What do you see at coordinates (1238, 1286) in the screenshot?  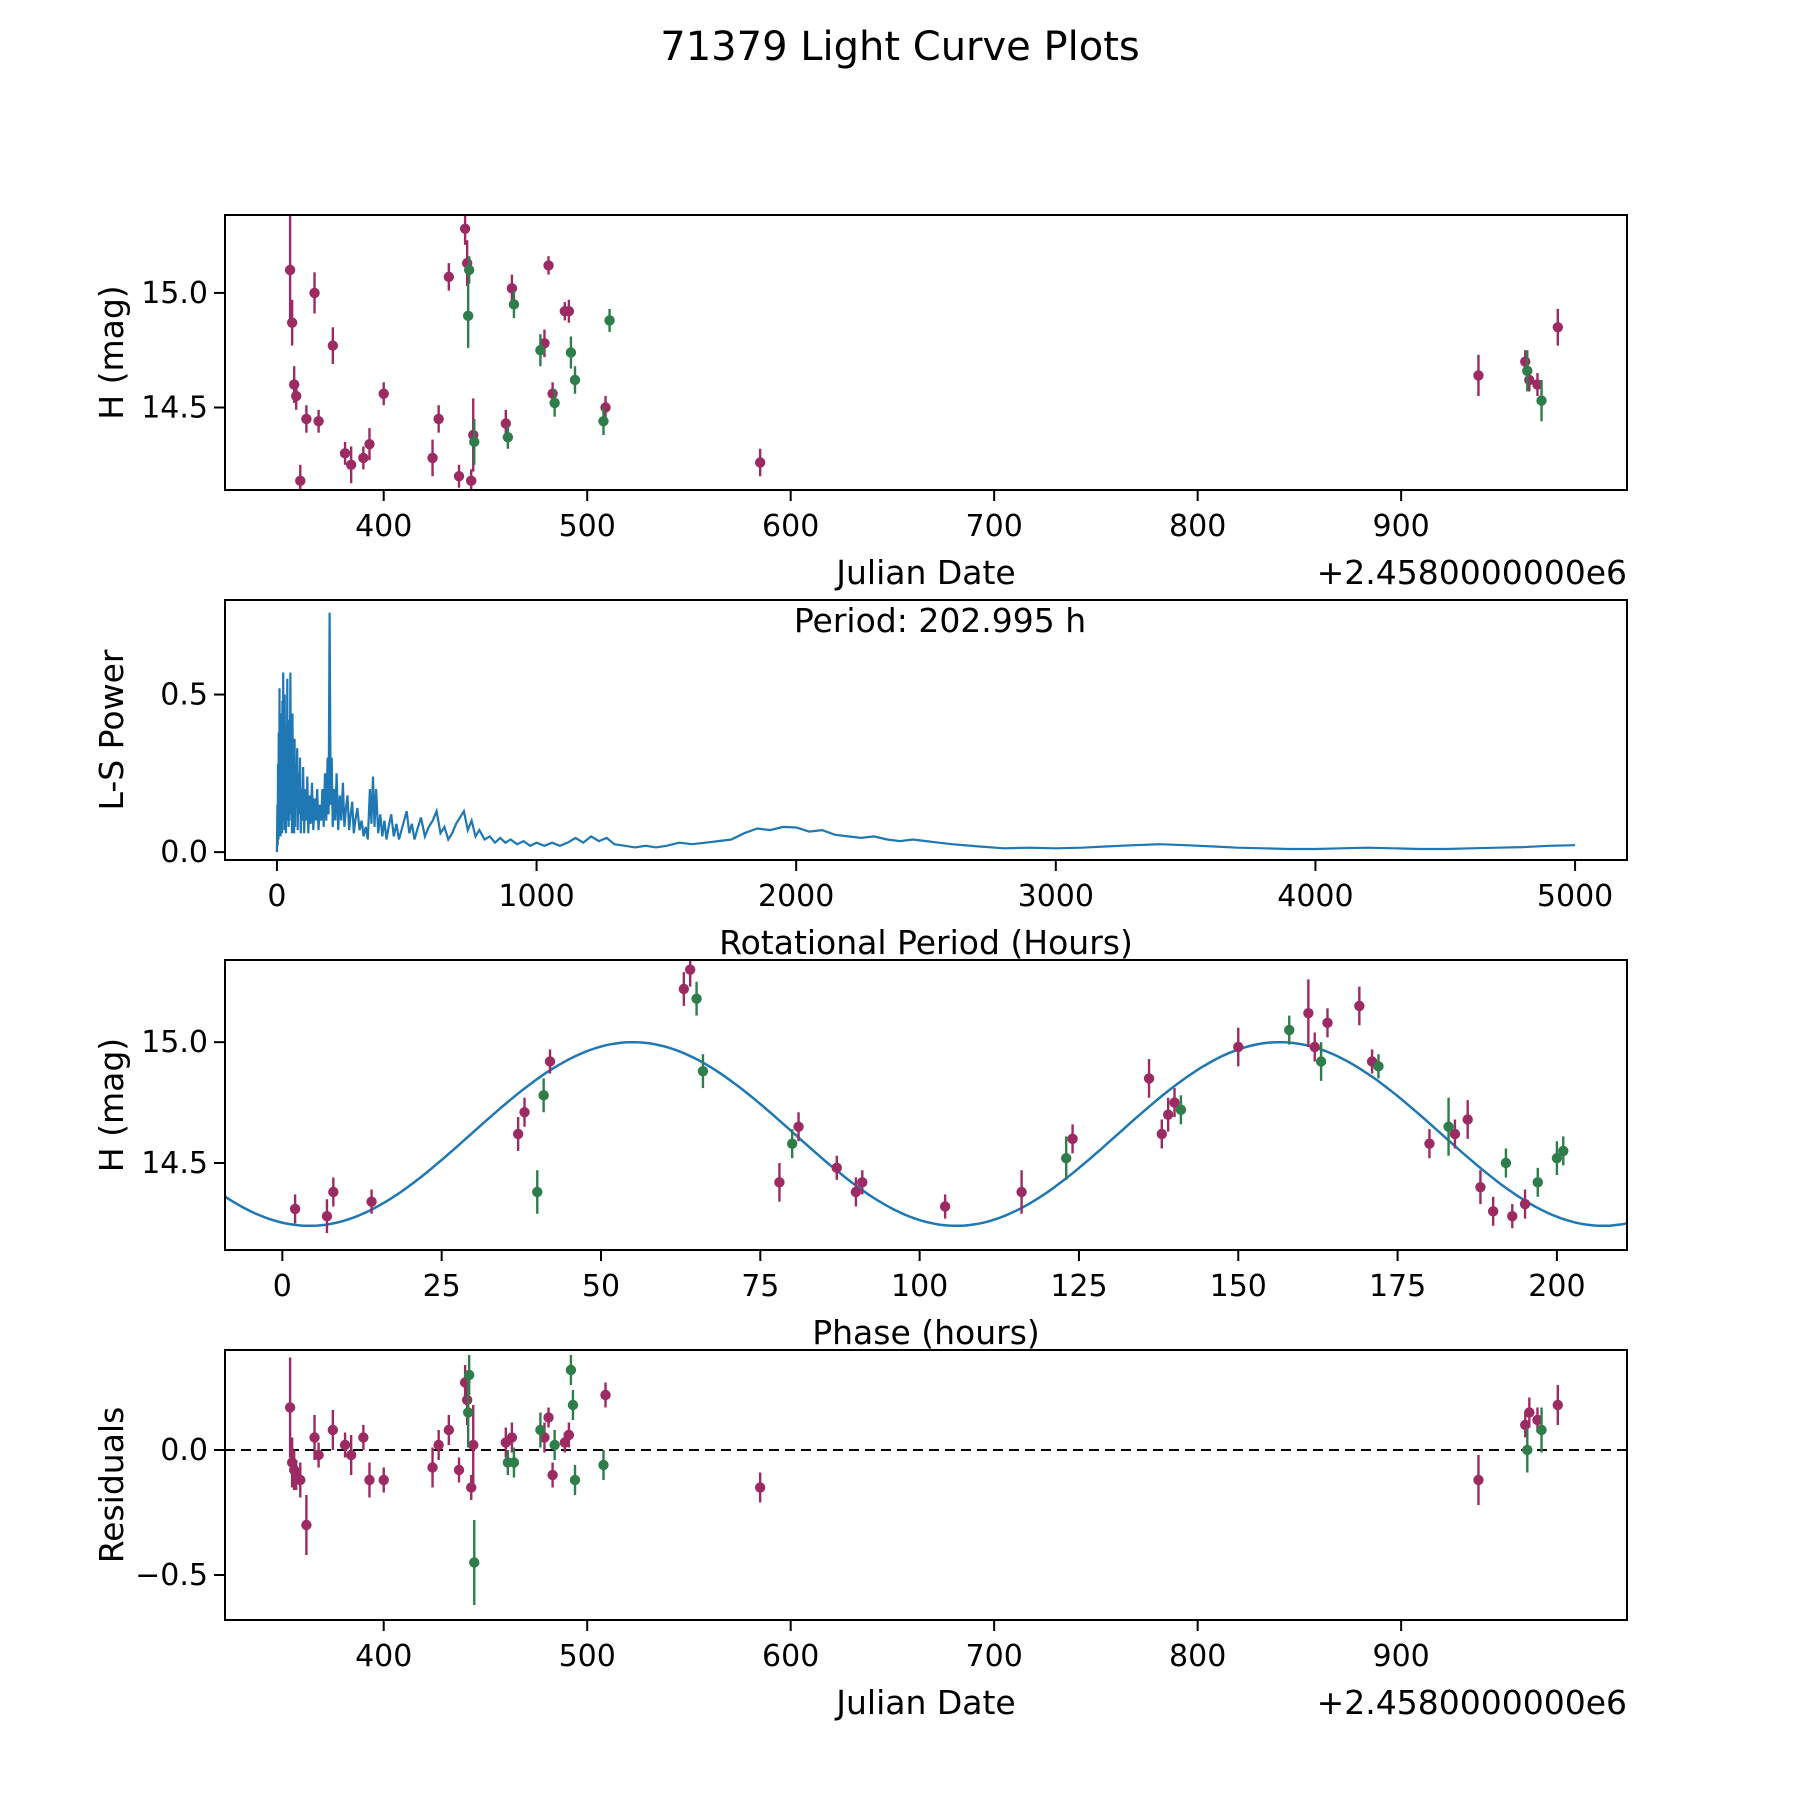 I see `x-tick-label: 150` at bounding box center [1238, 1286].